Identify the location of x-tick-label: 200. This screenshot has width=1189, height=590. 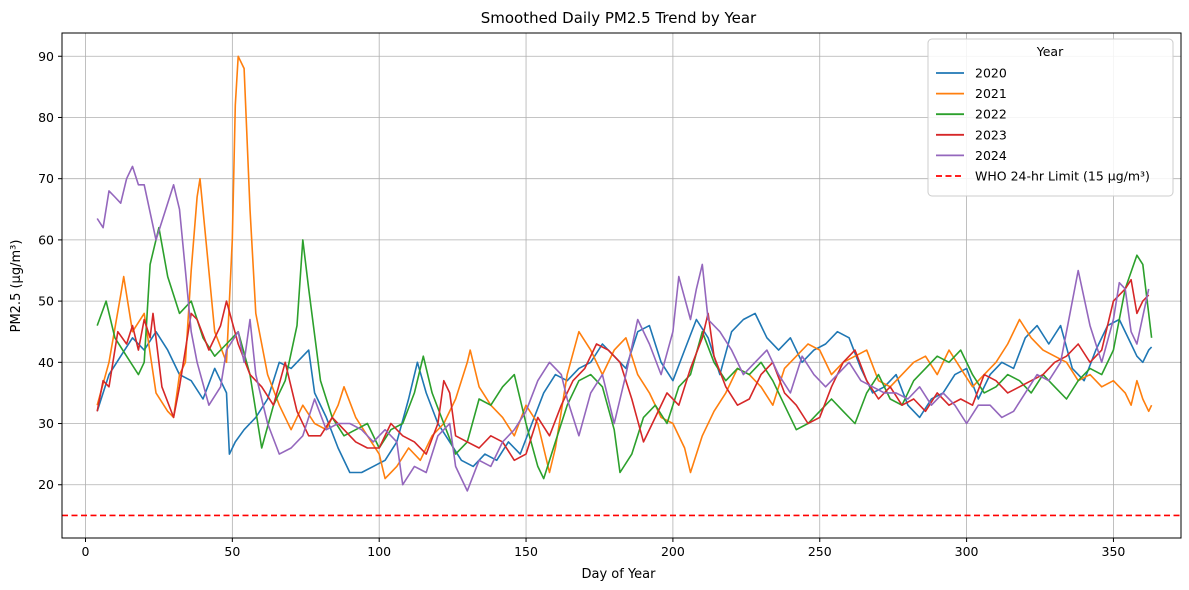
(673, 551).